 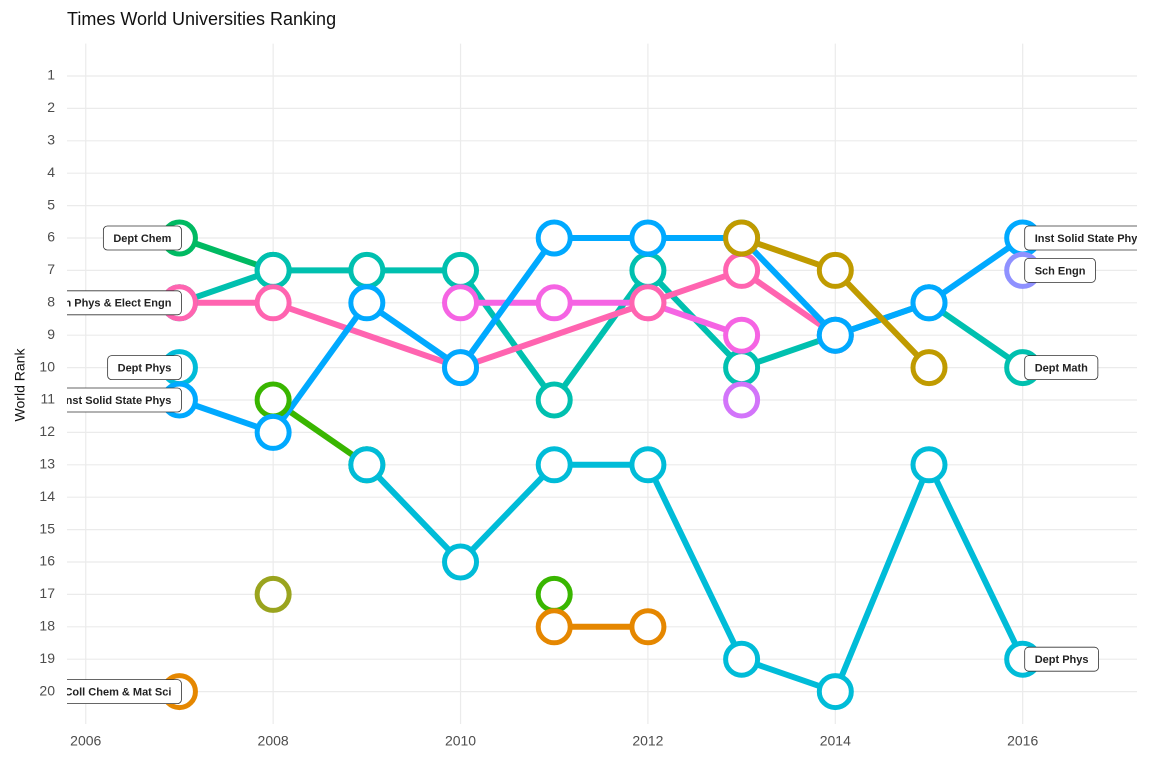 I want to click on x-tick-label: 2006, so click(x=85, y=741).